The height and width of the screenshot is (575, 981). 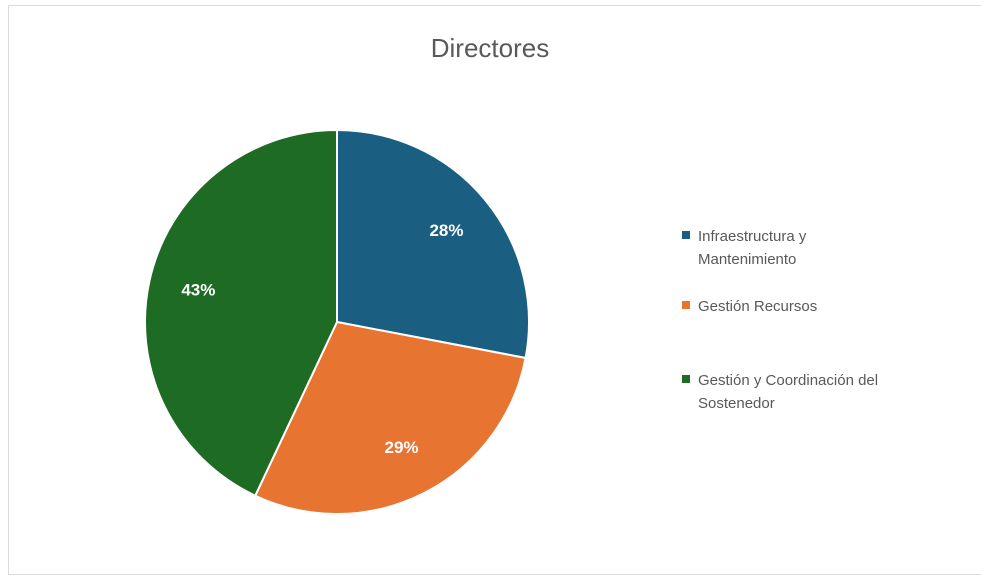 I want to click on data-label: 43%, so click(x=198, y=289).